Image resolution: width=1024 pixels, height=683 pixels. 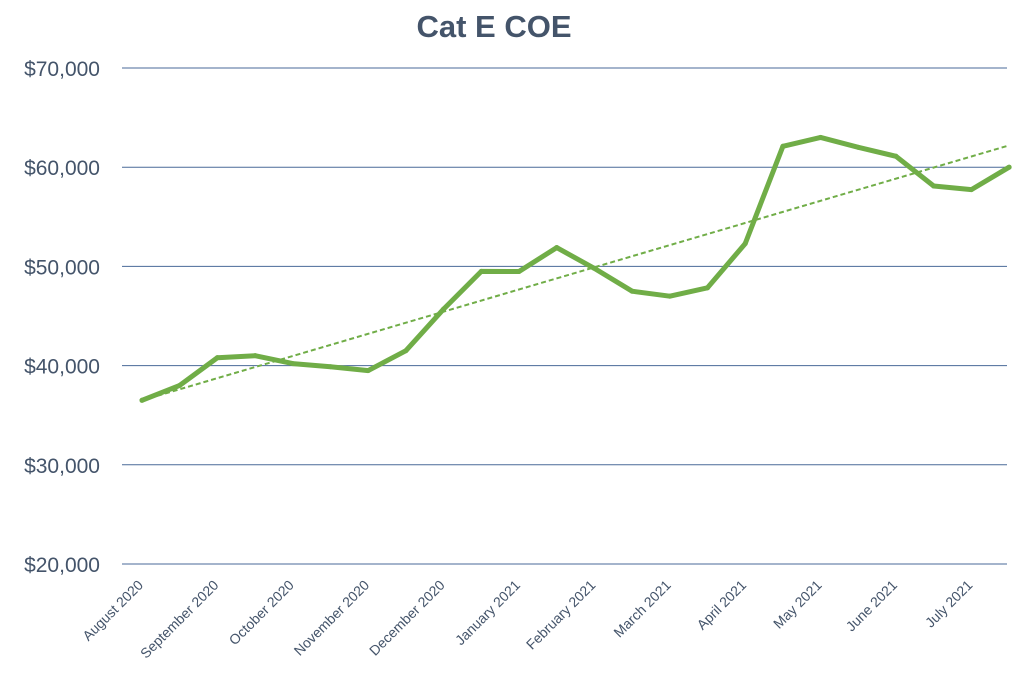 I want to click on x-tick-label: June 2021, so click(x=872, y=606).